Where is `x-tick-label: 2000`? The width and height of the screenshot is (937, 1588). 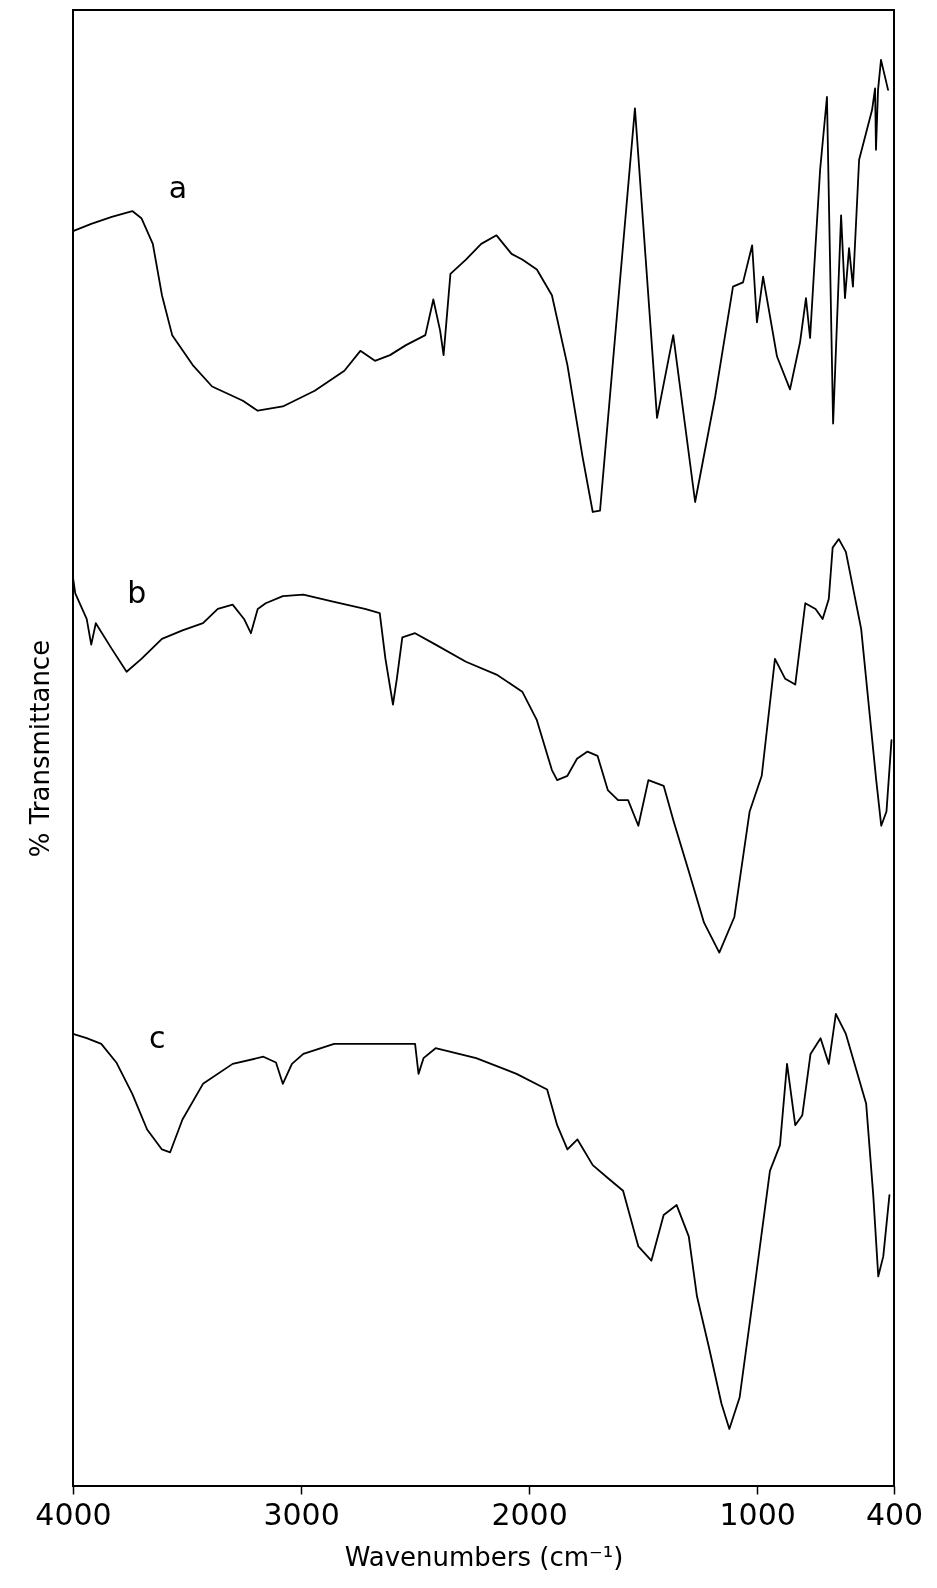
x-tick-label: 2000 is located at coordinates (529, 1514).